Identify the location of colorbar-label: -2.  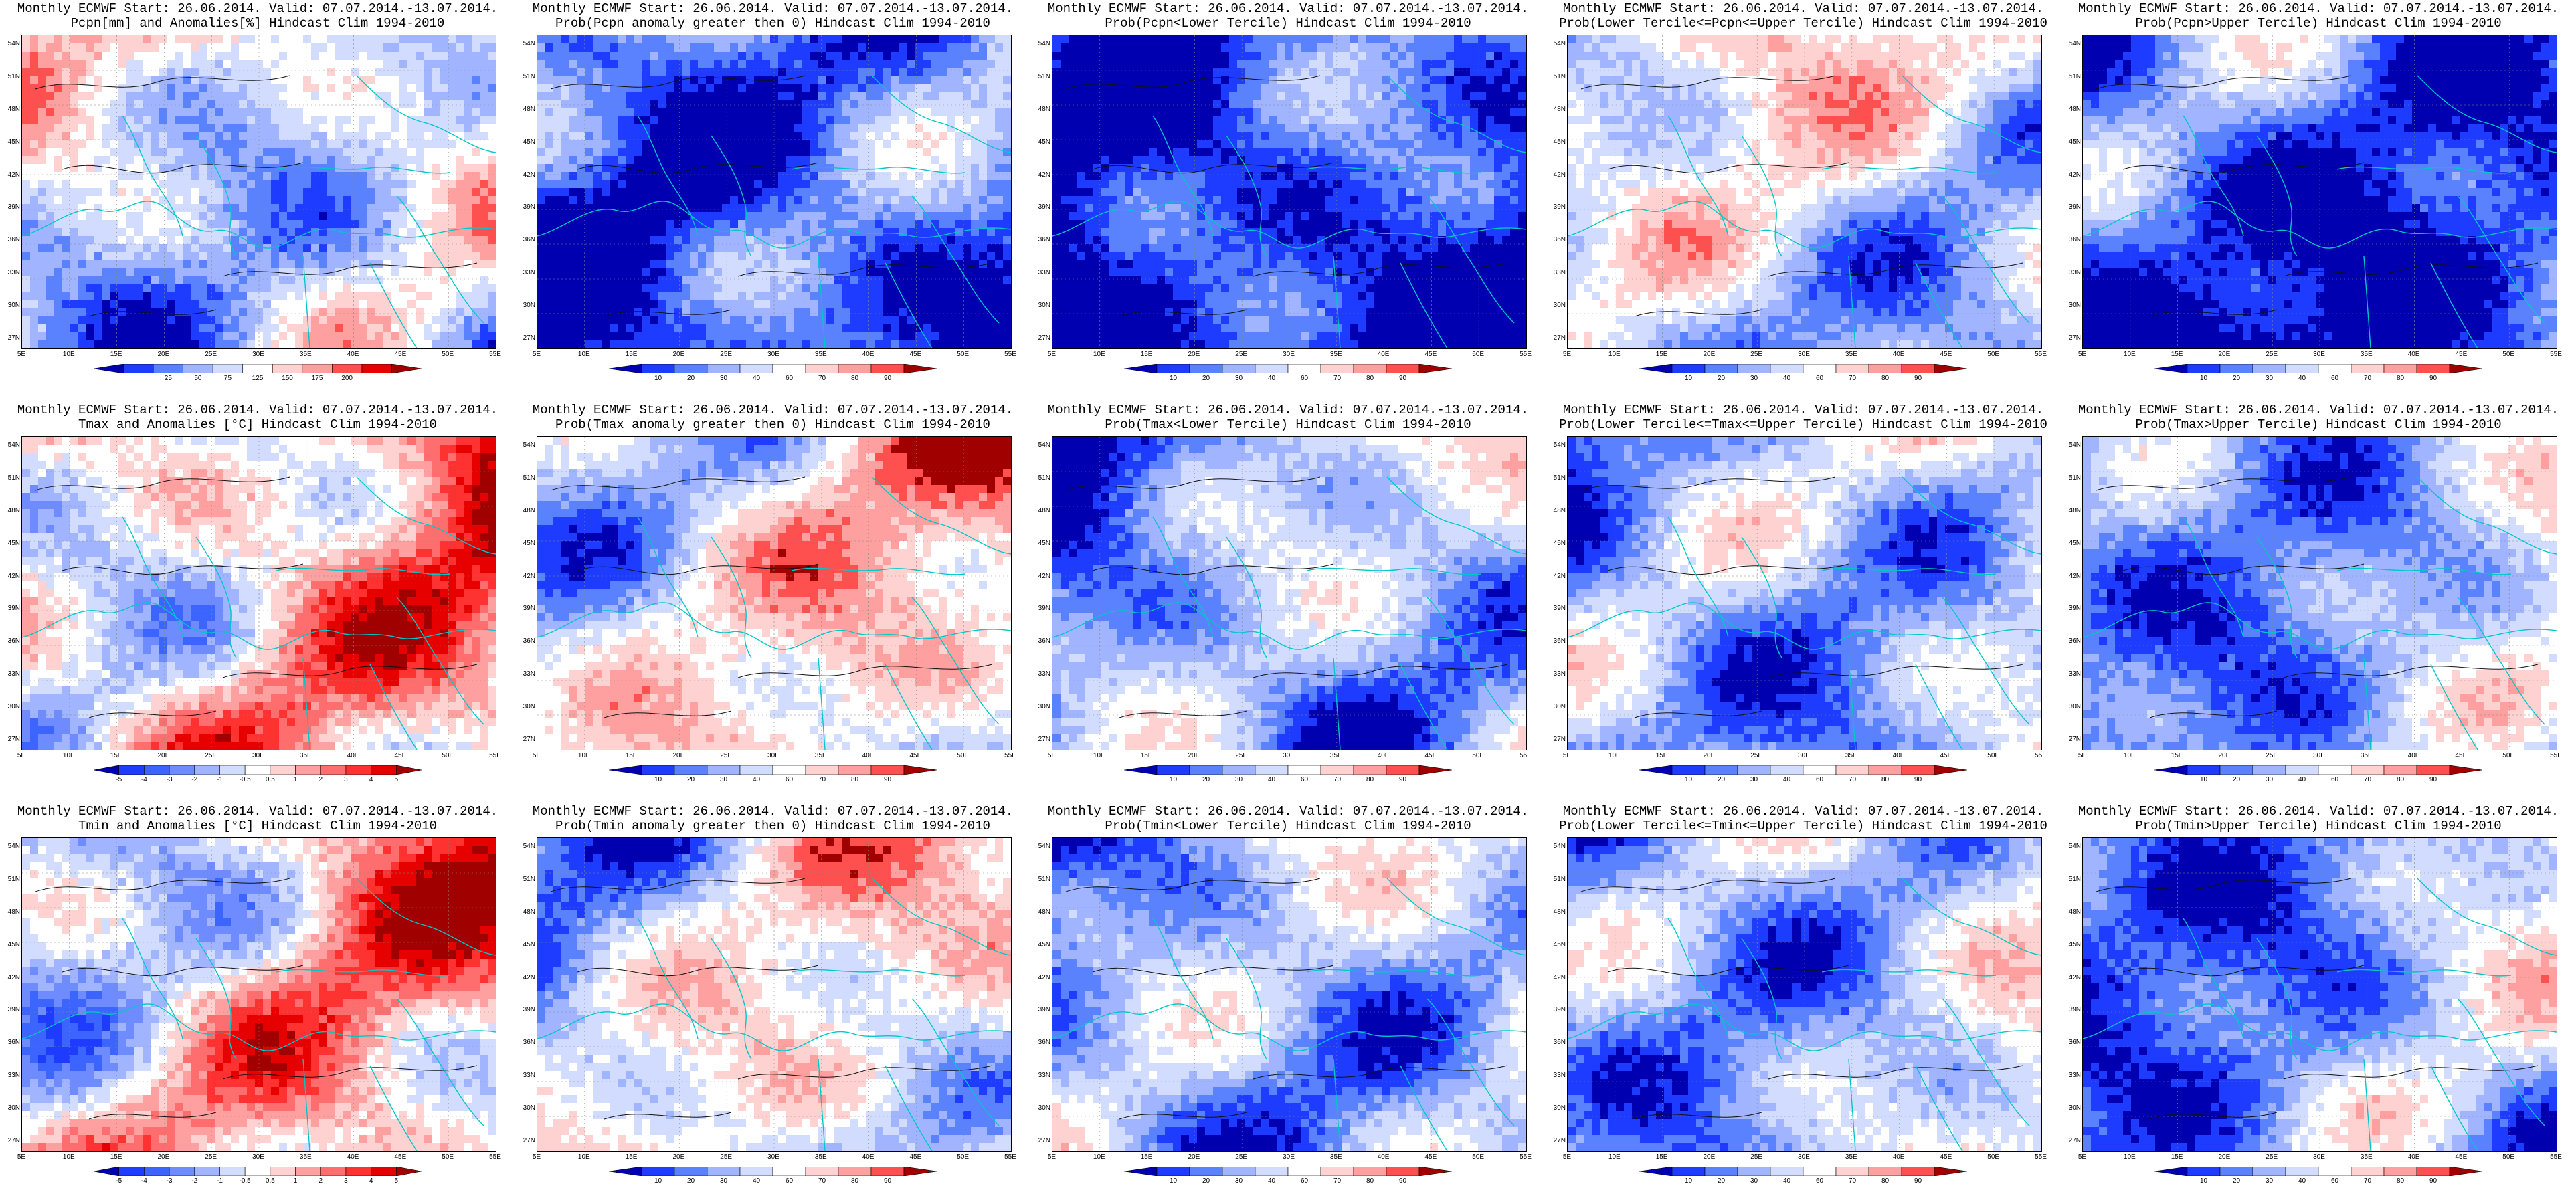
(195, 779).